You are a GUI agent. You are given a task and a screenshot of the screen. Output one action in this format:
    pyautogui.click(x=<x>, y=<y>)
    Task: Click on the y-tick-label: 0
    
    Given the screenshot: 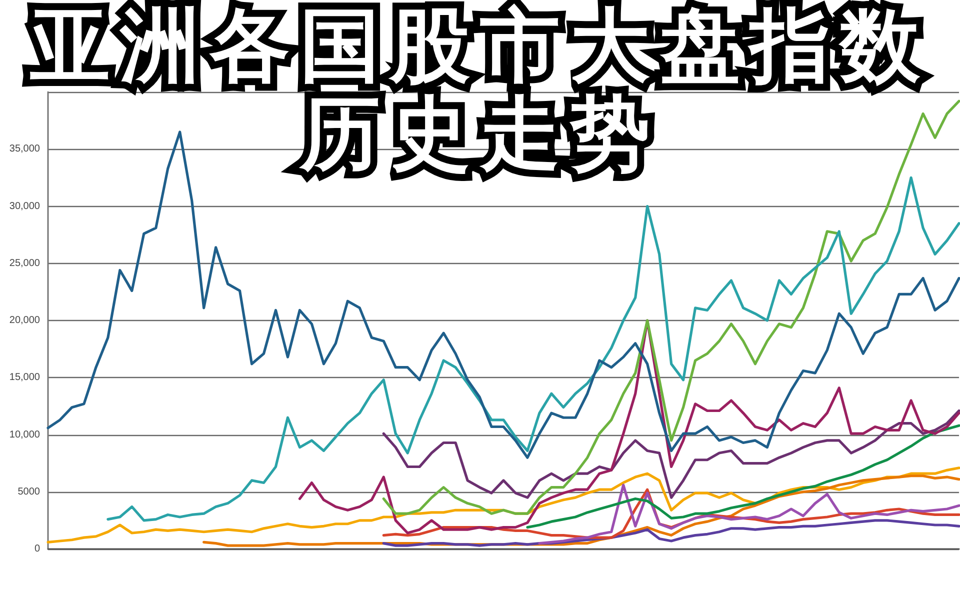 What is the action you would take?
    pyautogui.click(x=37, y=549)
    